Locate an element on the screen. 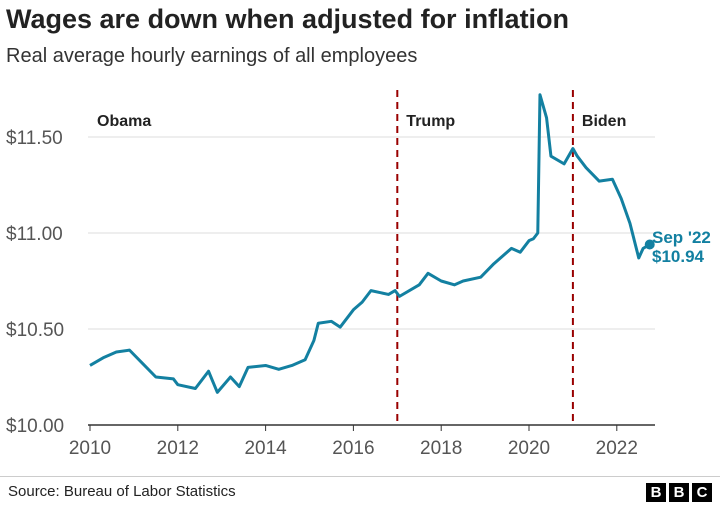 This screenshot has height=506, width=720. bbc-logo: B B C is located at coordinates (679, 492).